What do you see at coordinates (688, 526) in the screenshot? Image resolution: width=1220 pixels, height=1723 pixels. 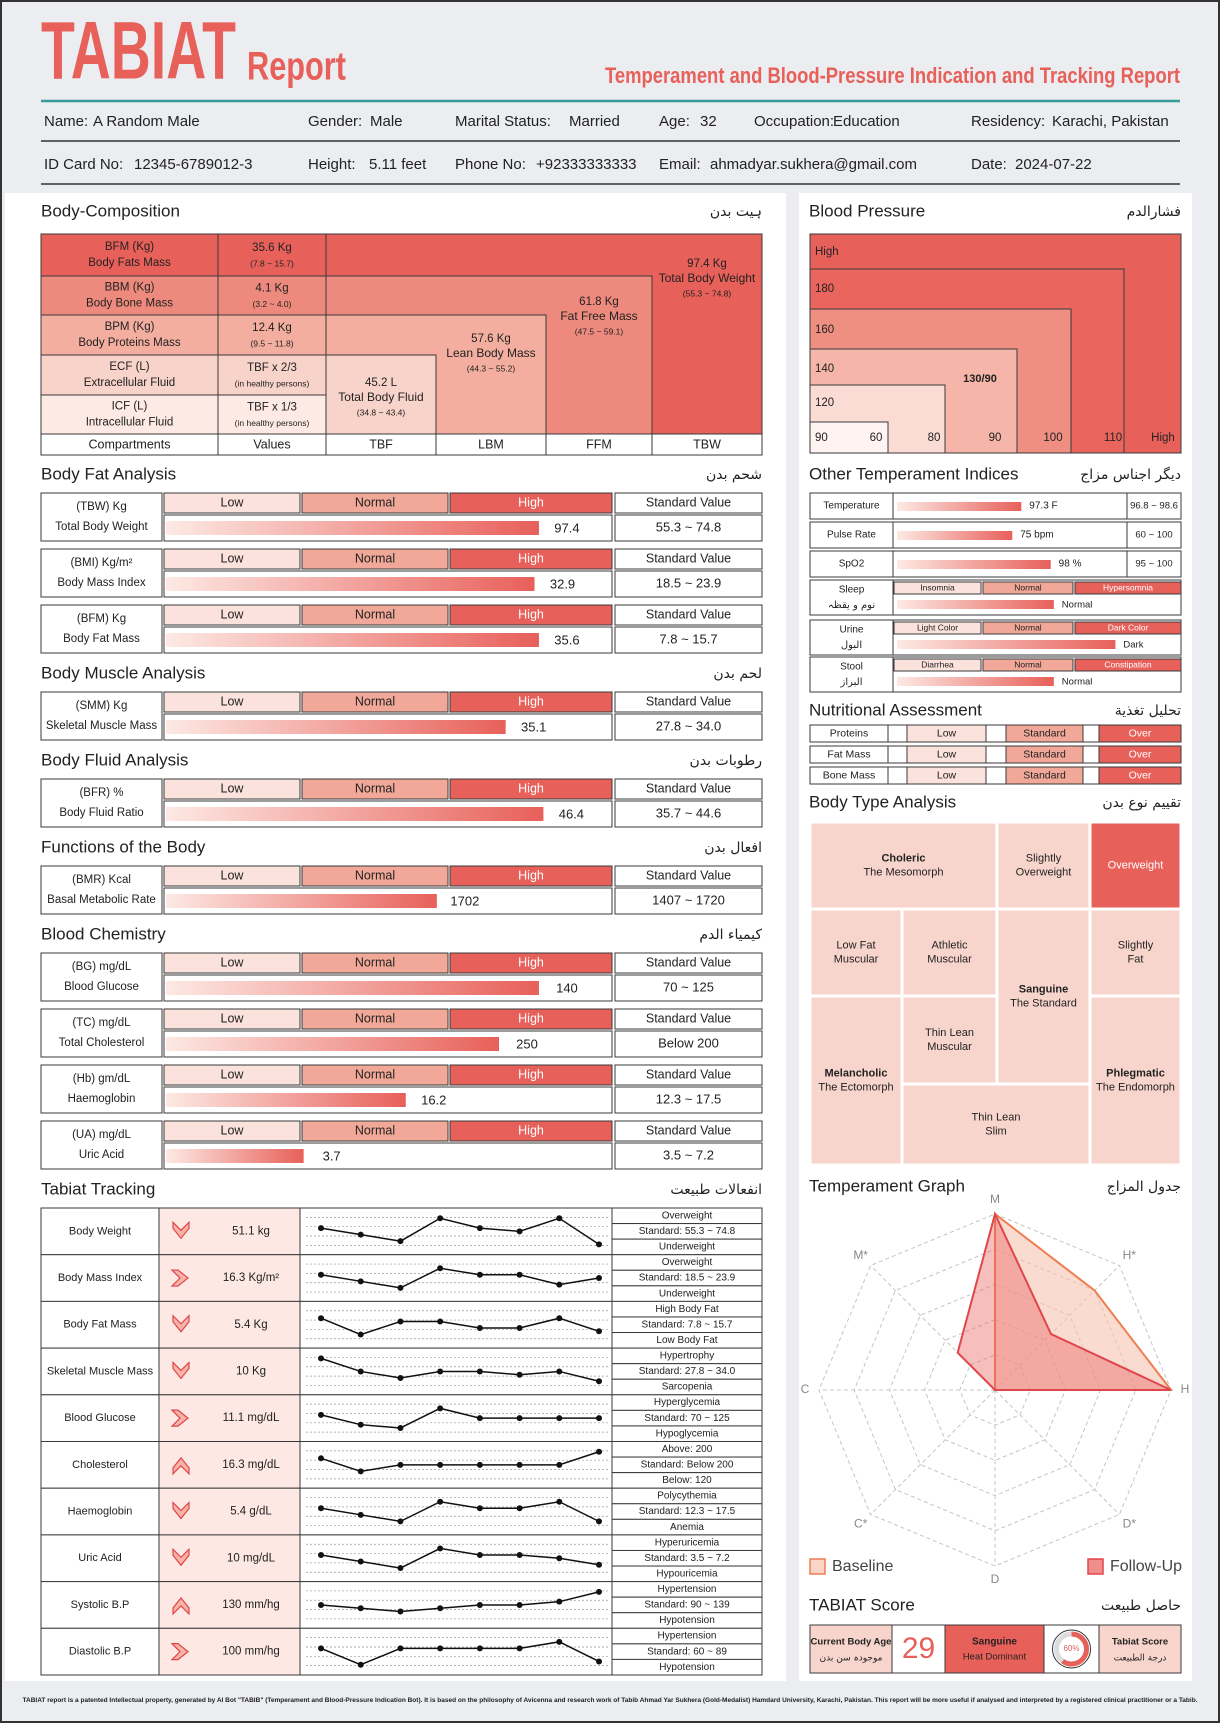 I see `label: 55.3 ~ 74.8` at bounding box center [688, 526].